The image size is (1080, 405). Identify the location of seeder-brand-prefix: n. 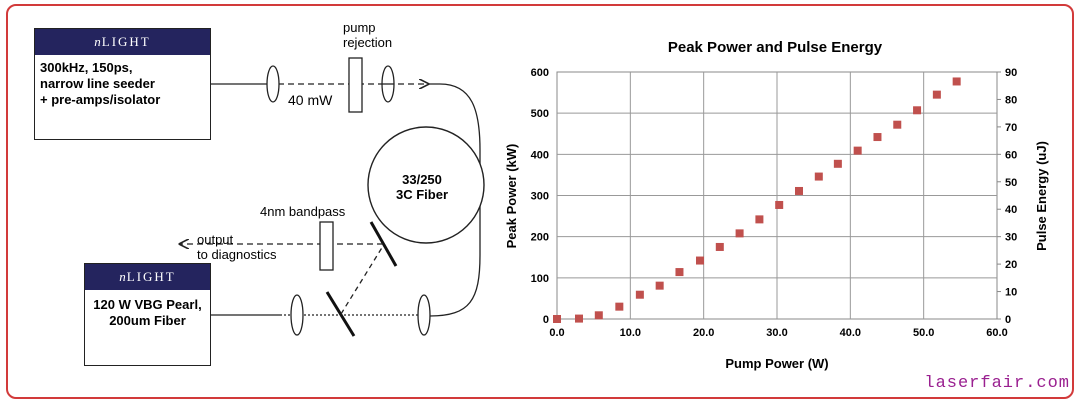
(97, 41).